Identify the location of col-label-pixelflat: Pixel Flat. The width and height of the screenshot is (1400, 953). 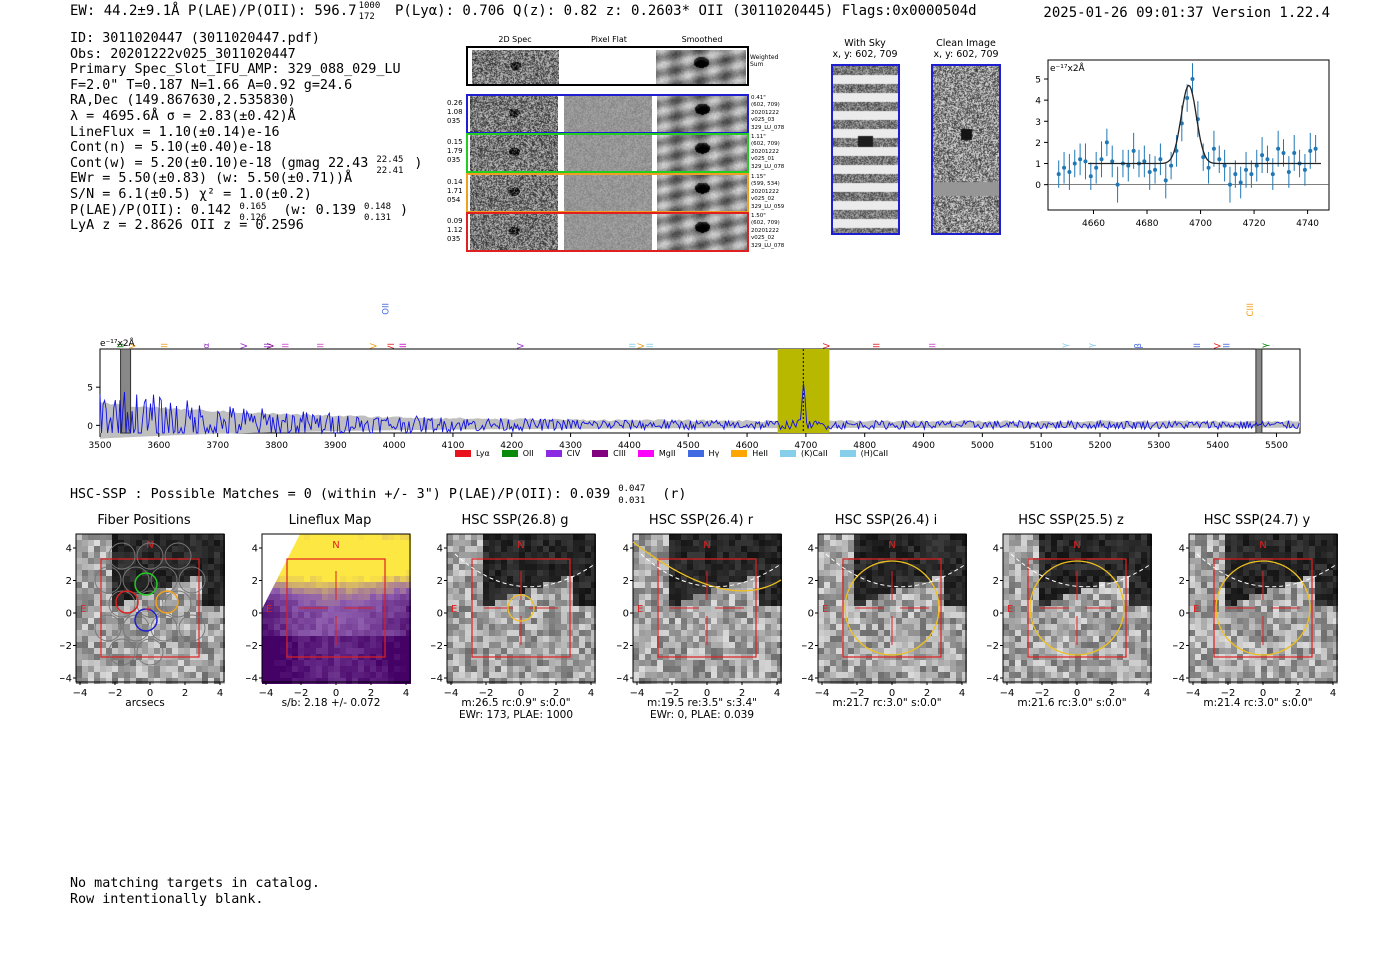
(609, 39).